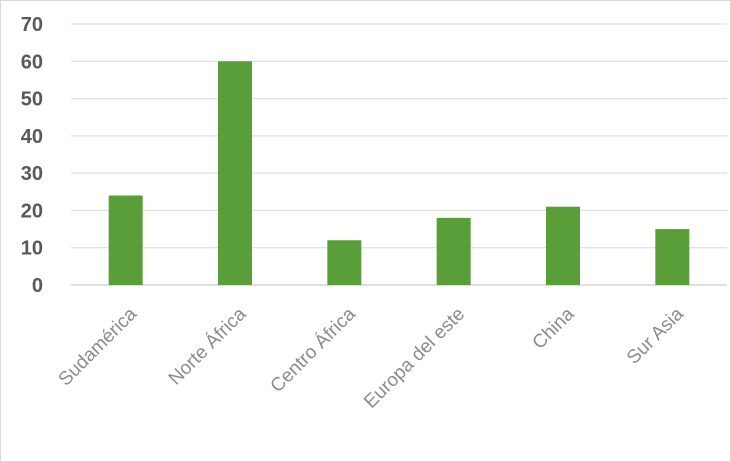  I want to click on x-tick-label: Sur Asia, so click(655, 335).